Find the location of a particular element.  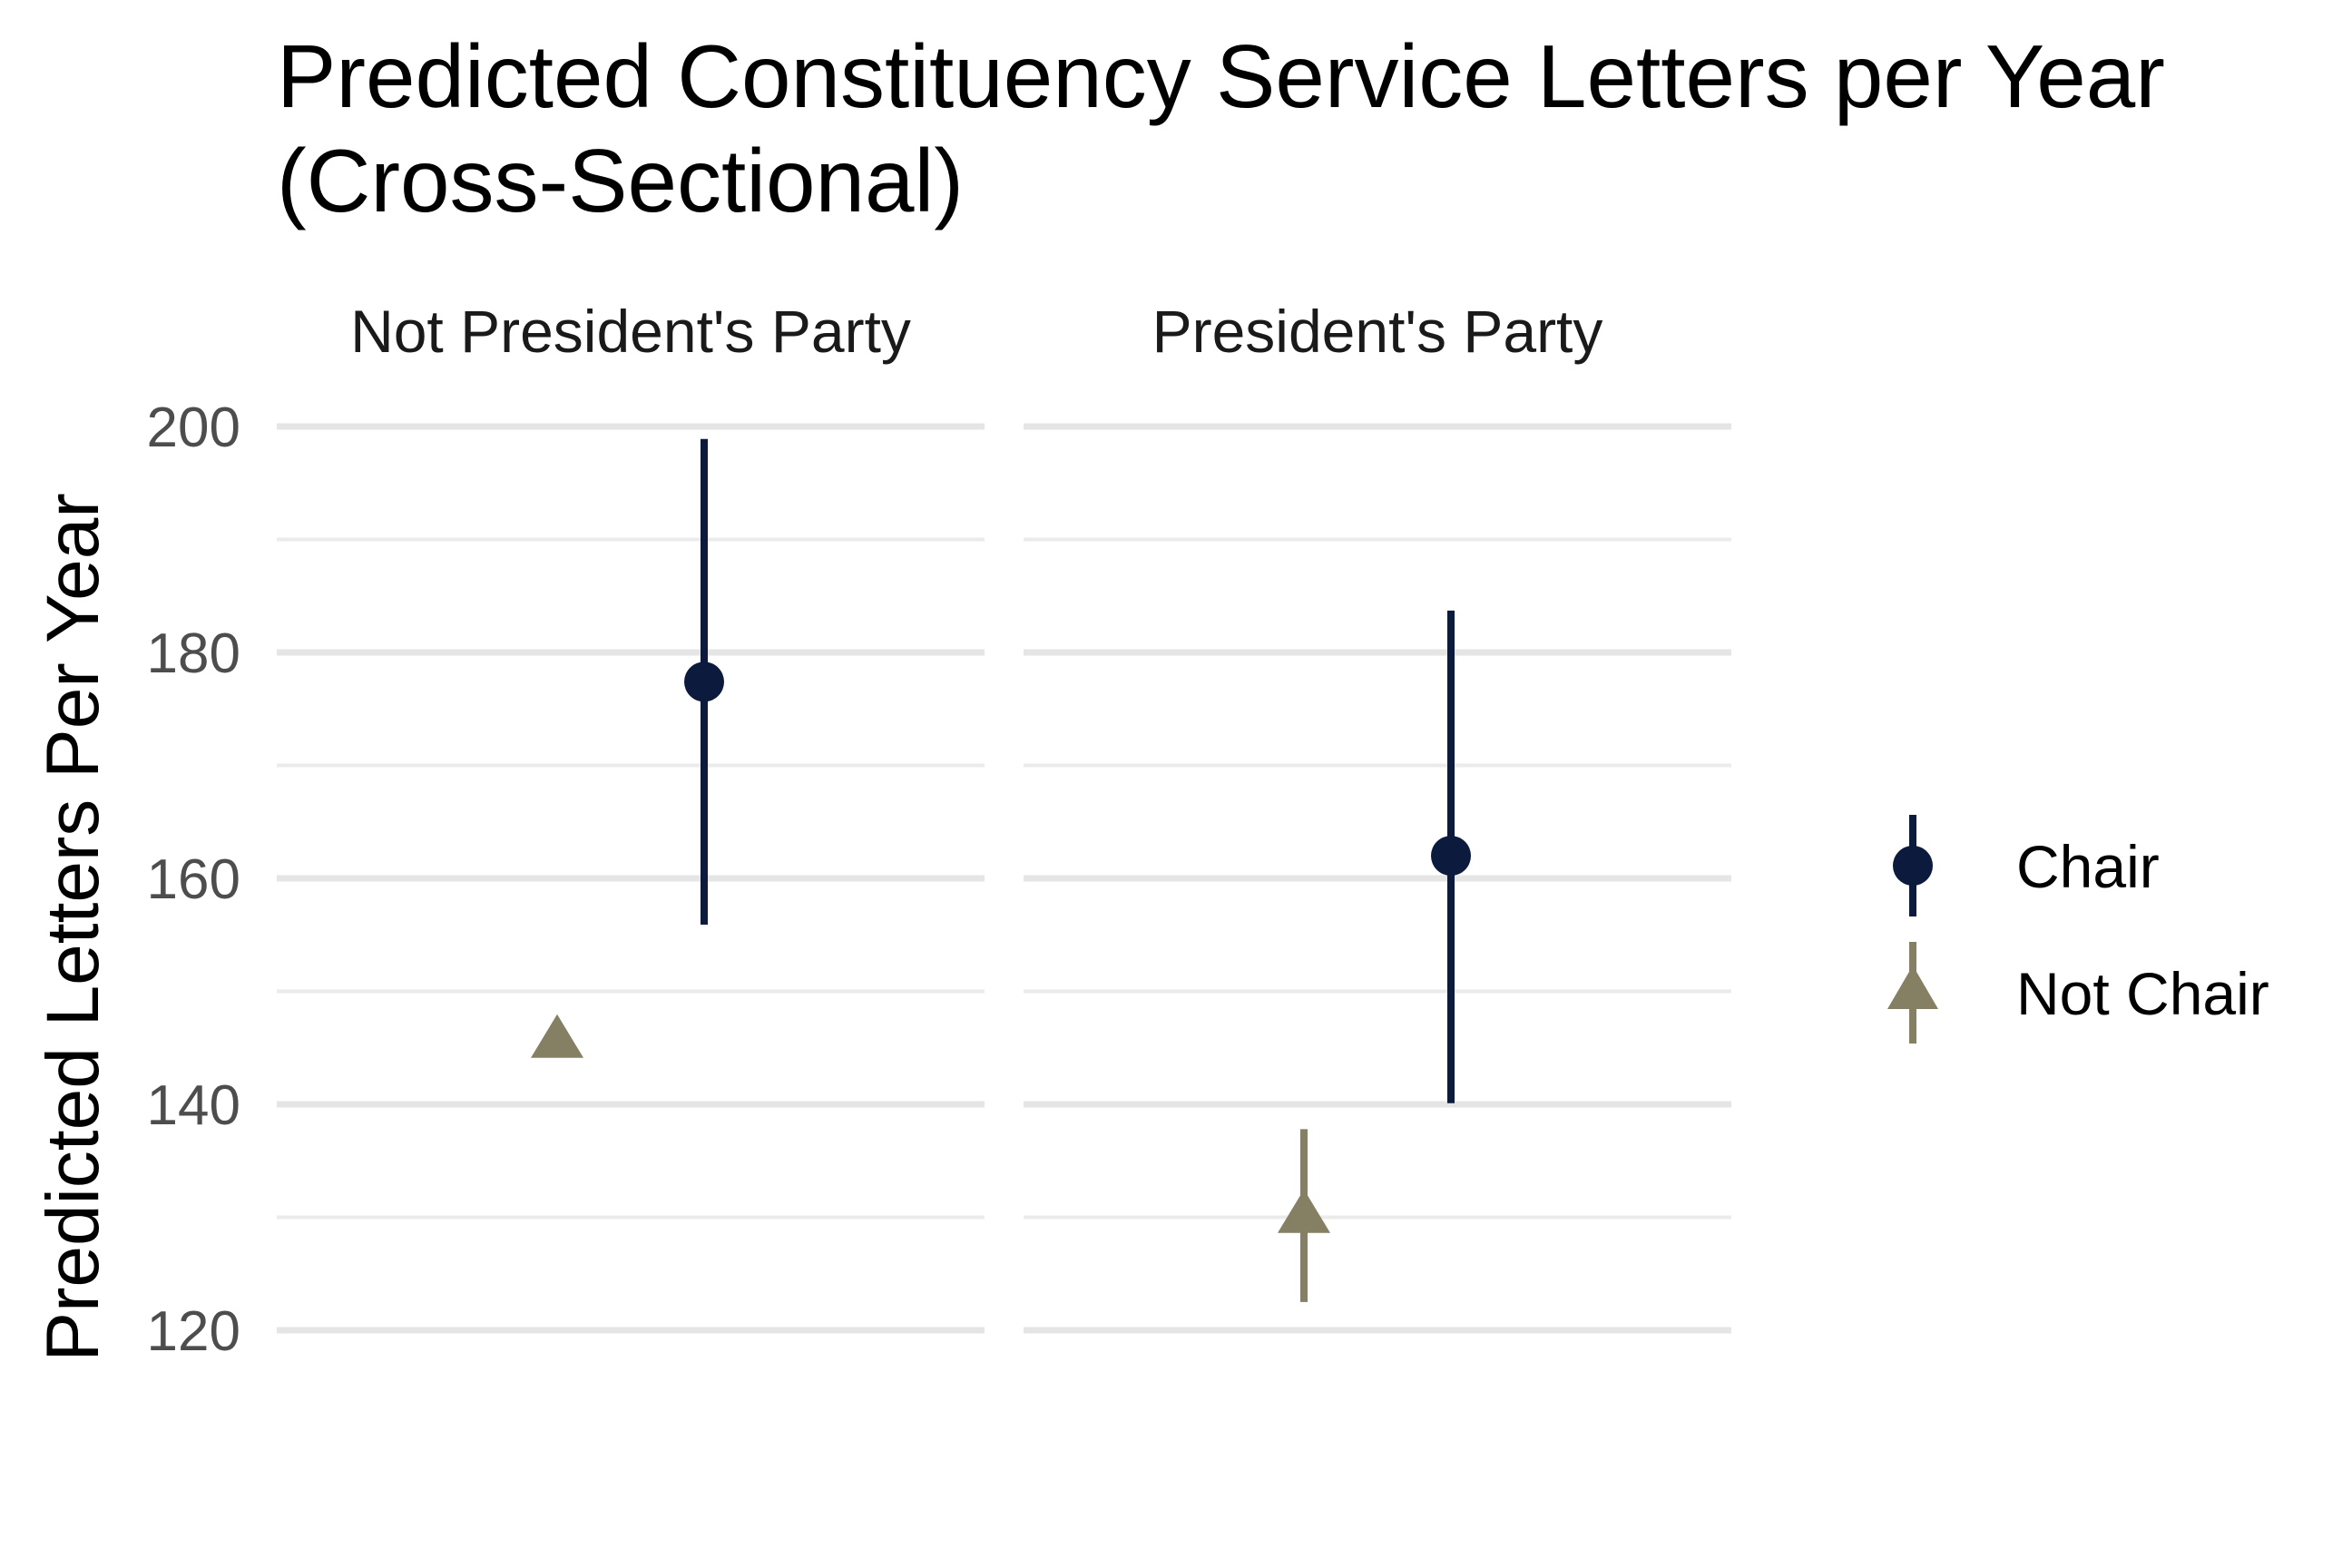

chart-title-line2: (Cross-Sectional) is located at coordinates (620, 180).